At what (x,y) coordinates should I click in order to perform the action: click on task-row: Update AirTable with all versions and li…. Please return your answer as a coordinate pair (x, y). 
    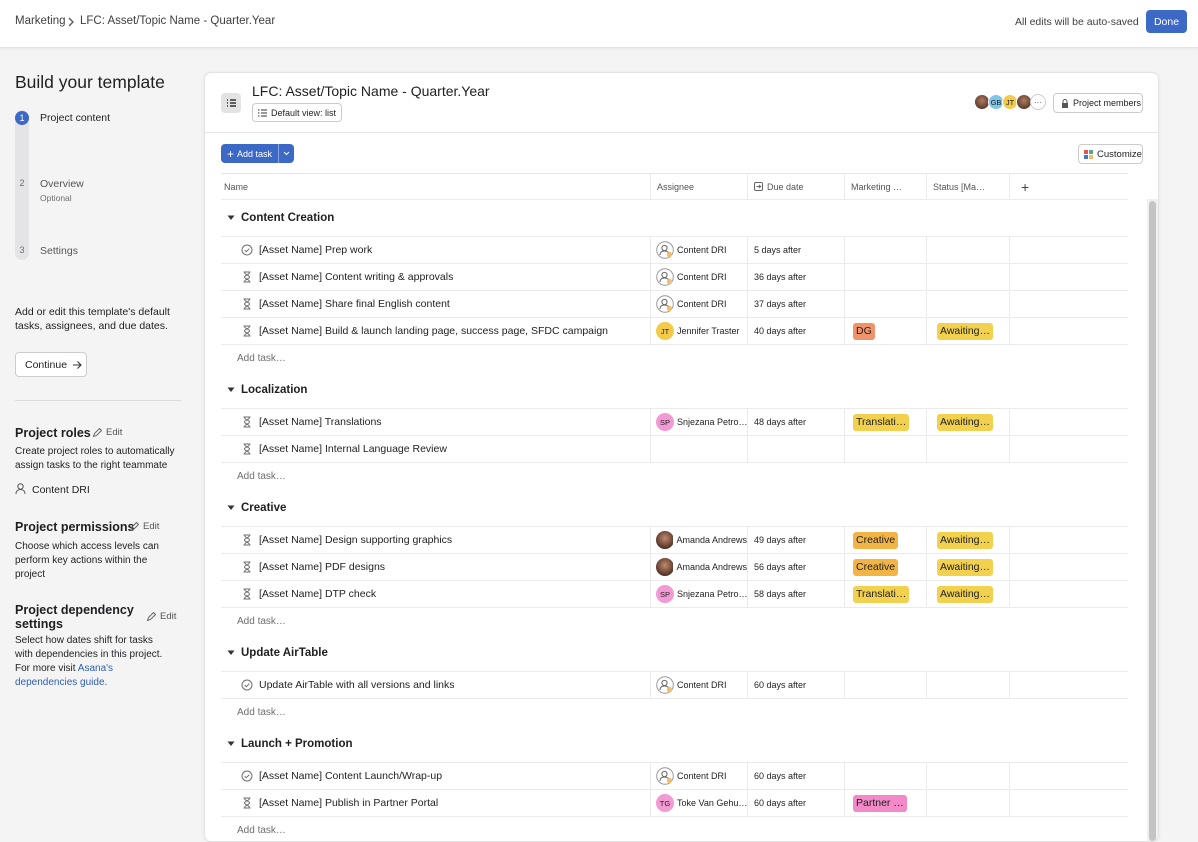
    Looking at the image, I should click on (674, 685).